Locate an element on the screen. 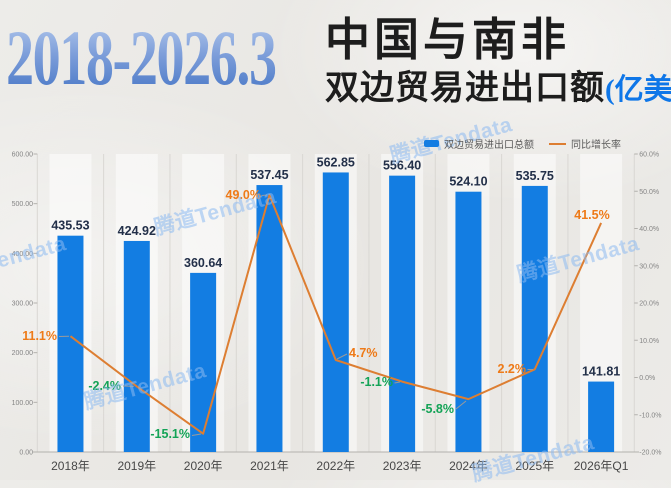 This screenshot has width=671, height=488. right-axis-label: 0.0% is located at coordinates (647, 378).